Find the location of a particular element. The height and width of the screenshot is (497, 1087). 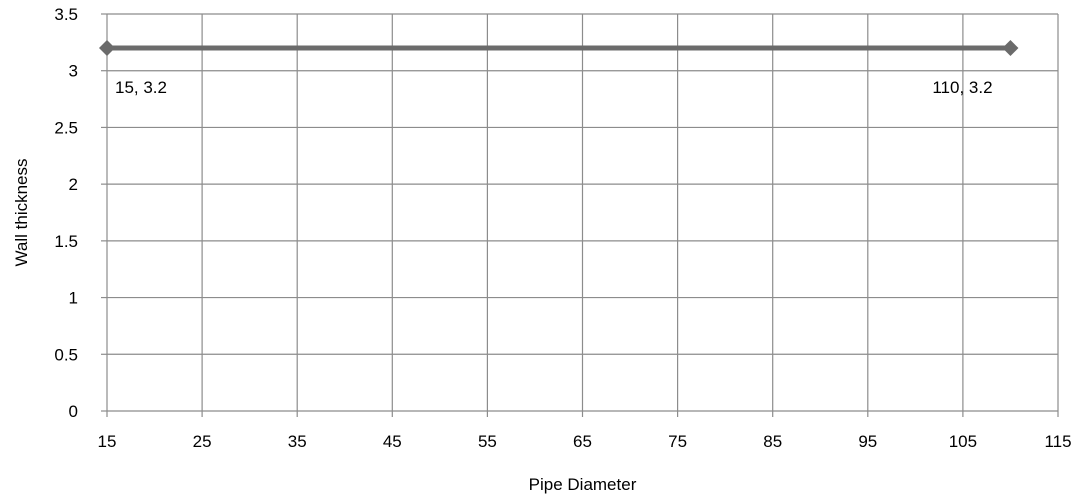

y-tick-label: 1.5 is located at coordinates (66, 241).